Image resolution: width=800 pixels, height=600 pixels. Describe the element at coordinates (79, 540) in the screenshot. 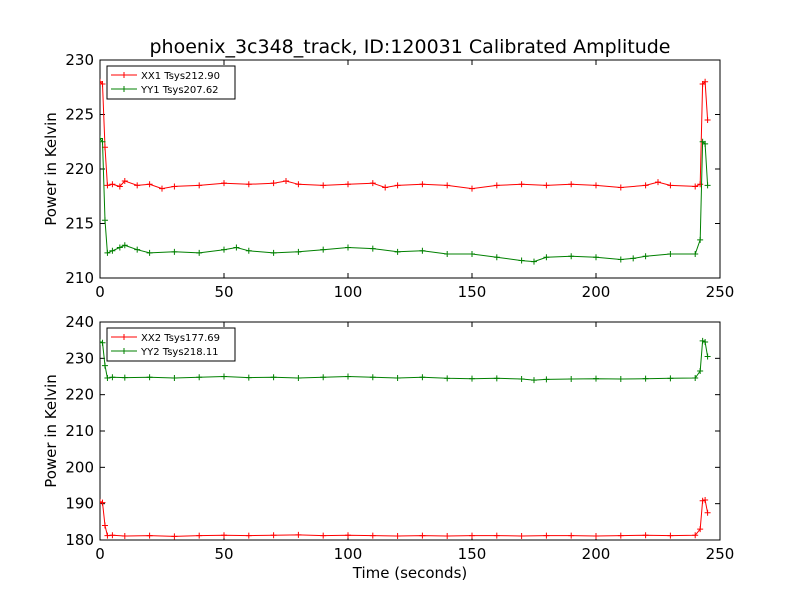

I see `y-tick-label: 180` at that location.